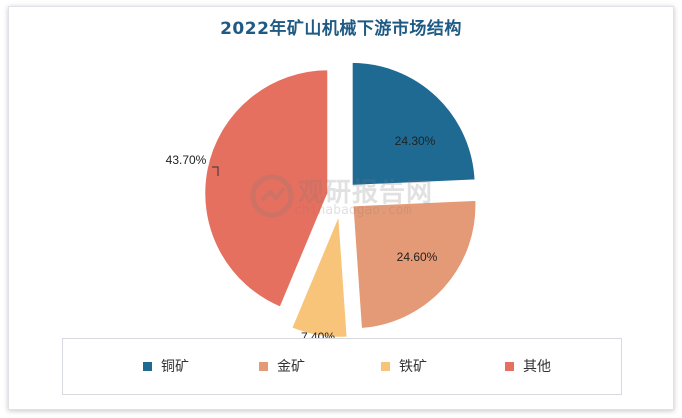  What do you see at coordinates (215, 171) in the screenshot?
I see `label-leader-line` at bounding box center [215, 171].